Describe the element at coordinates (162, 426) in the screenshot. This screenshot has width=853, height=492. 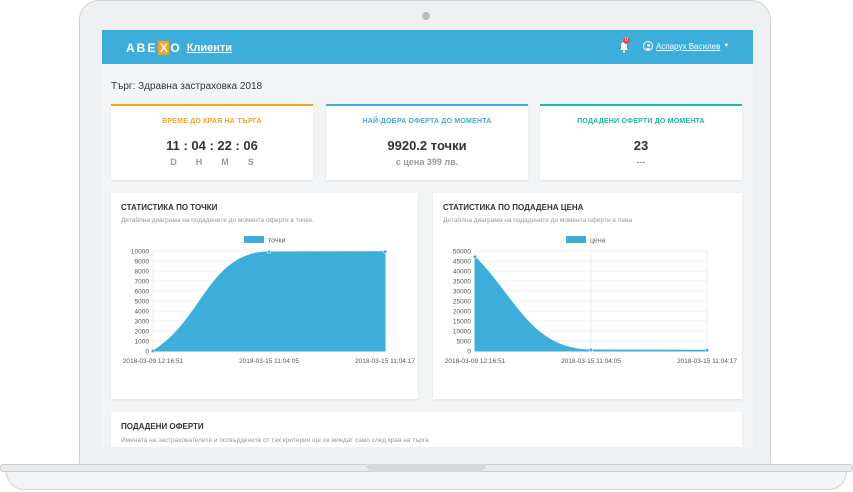
I see `offers-title: ПОДАДЕНИ ОФЕРТИ` at that location.